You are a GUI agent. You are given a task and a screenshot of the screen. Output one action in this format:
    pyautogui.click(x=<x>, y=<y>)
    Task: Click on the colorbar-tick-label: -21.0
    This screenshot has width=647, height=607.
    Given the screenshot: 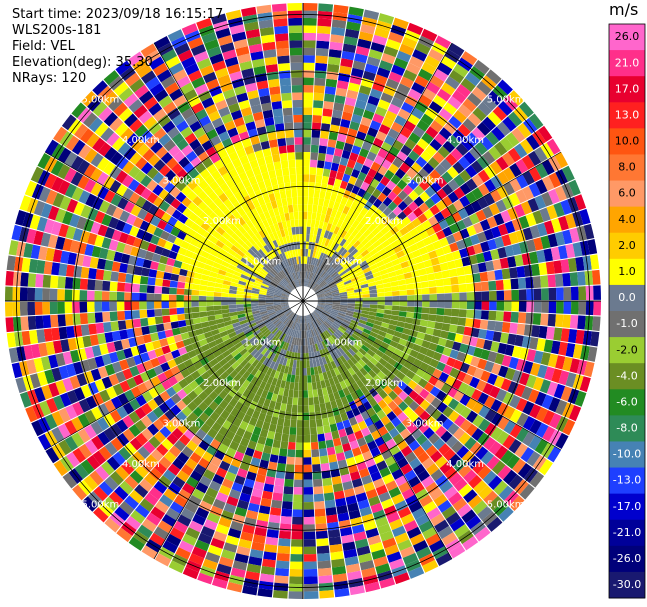 What is the action you would take?
    pyautogui.click(x=627, y=532)
    